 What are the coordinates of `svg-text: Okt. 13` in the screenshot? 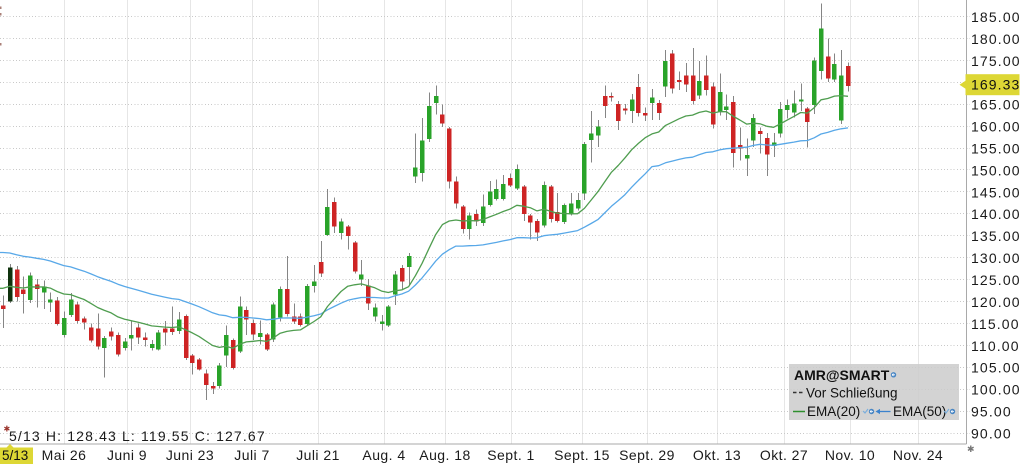 It's located at (717, 455).